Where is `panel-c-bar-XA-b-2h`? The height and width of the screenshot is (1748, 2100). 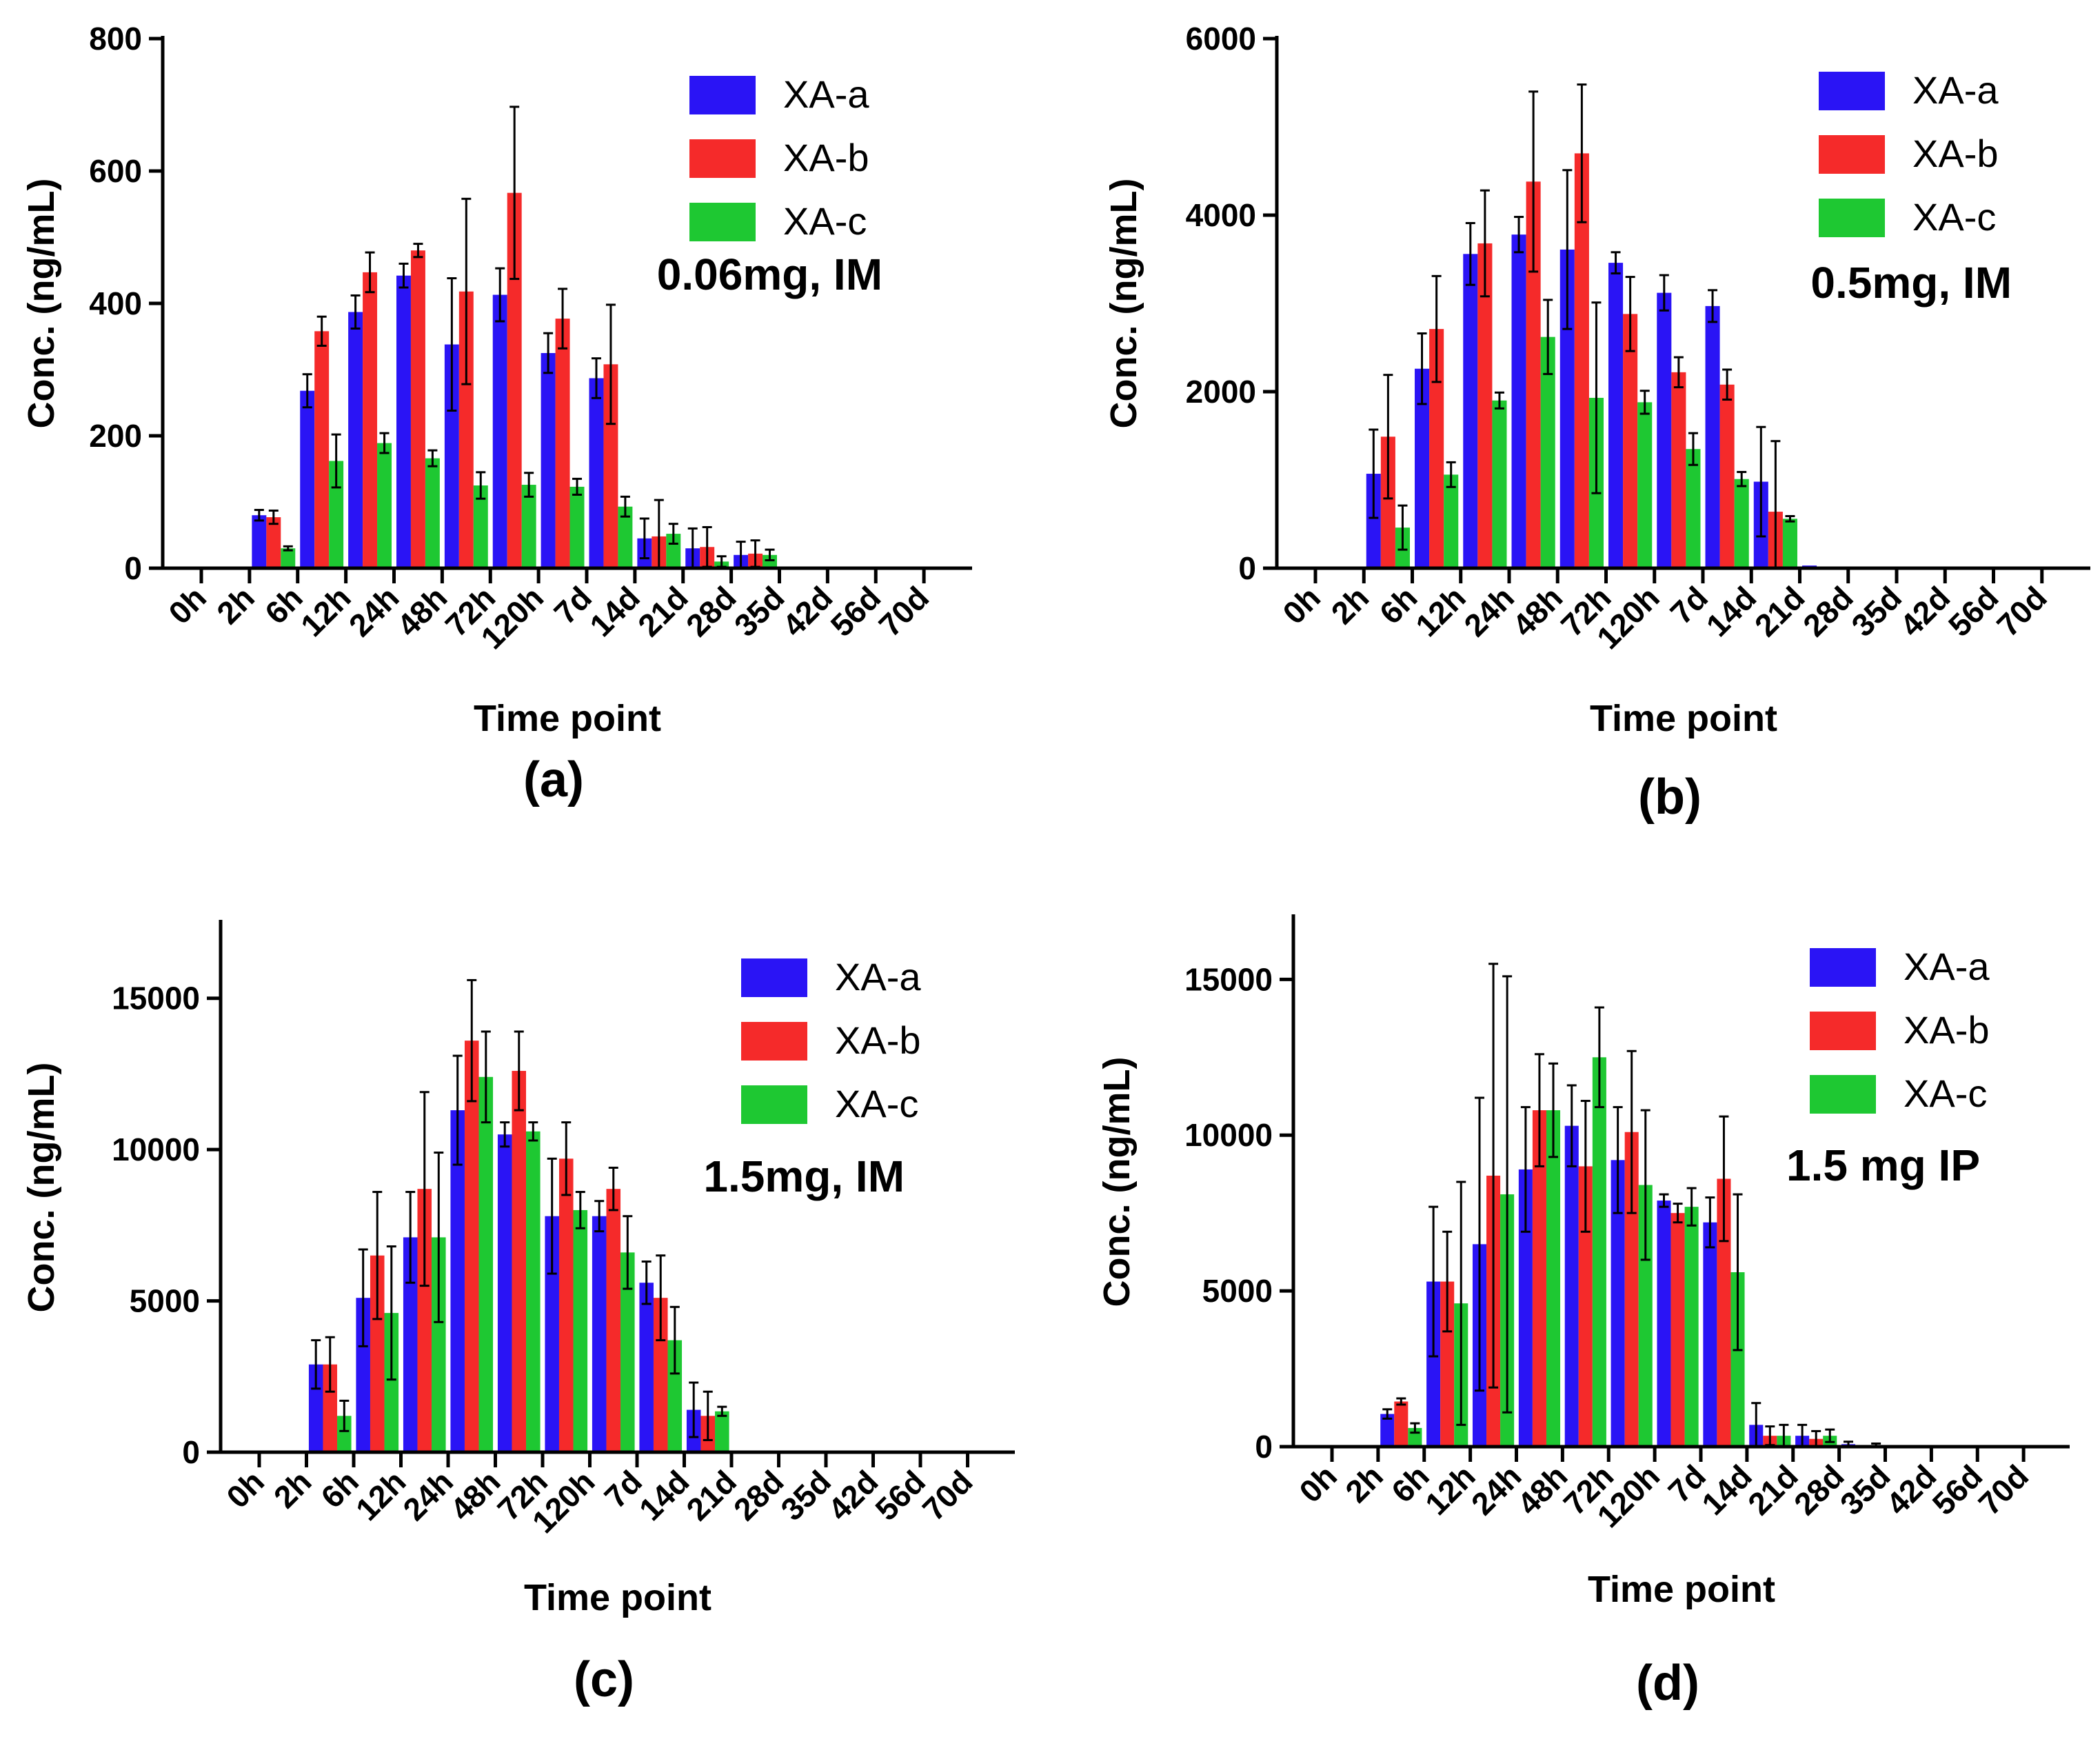 panel-c-bar-XA-b-2h is located at coordinates (330, 1408).